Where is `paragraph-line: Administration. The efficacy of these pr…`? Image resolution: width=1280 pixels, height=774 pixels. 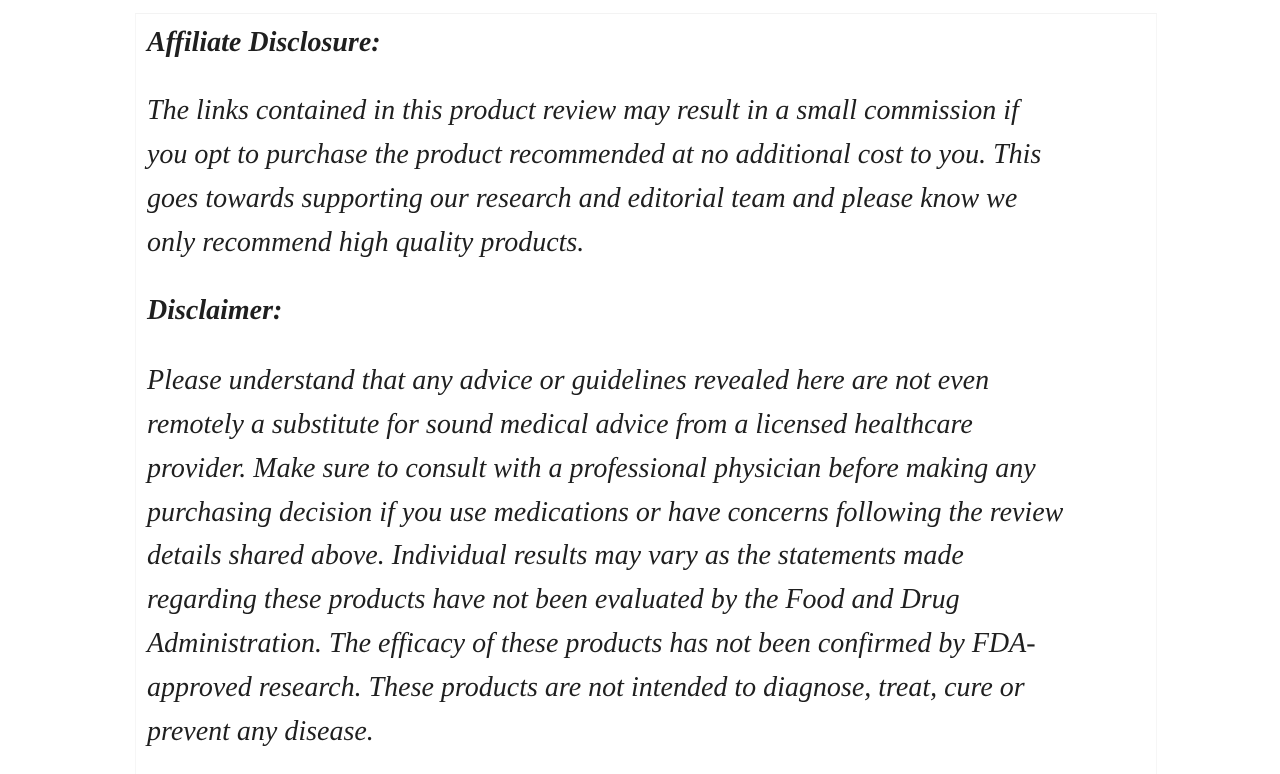 paragraph-line: Administration. The efficacy of these pr… is located at coordinates (591, 643).